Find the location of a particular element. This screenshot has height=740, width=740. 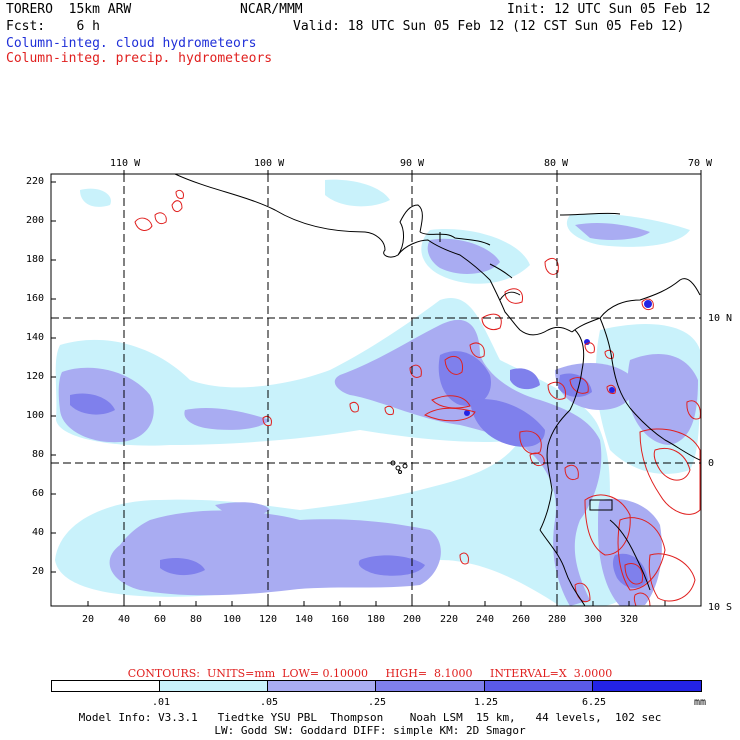

cloud-field-label: Column-integ. cloud hydrometeors is located at coordinates (131, 43).